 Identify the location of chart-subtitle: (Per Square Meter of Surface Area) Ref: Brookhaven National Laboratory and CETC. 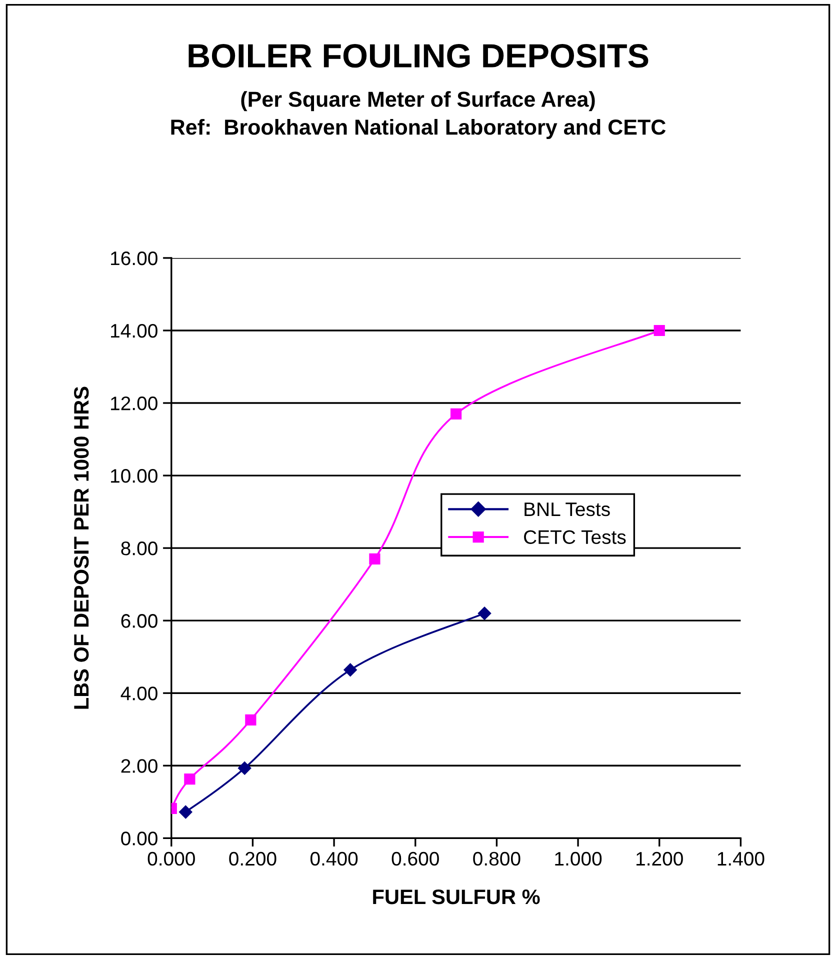
(418, 115).